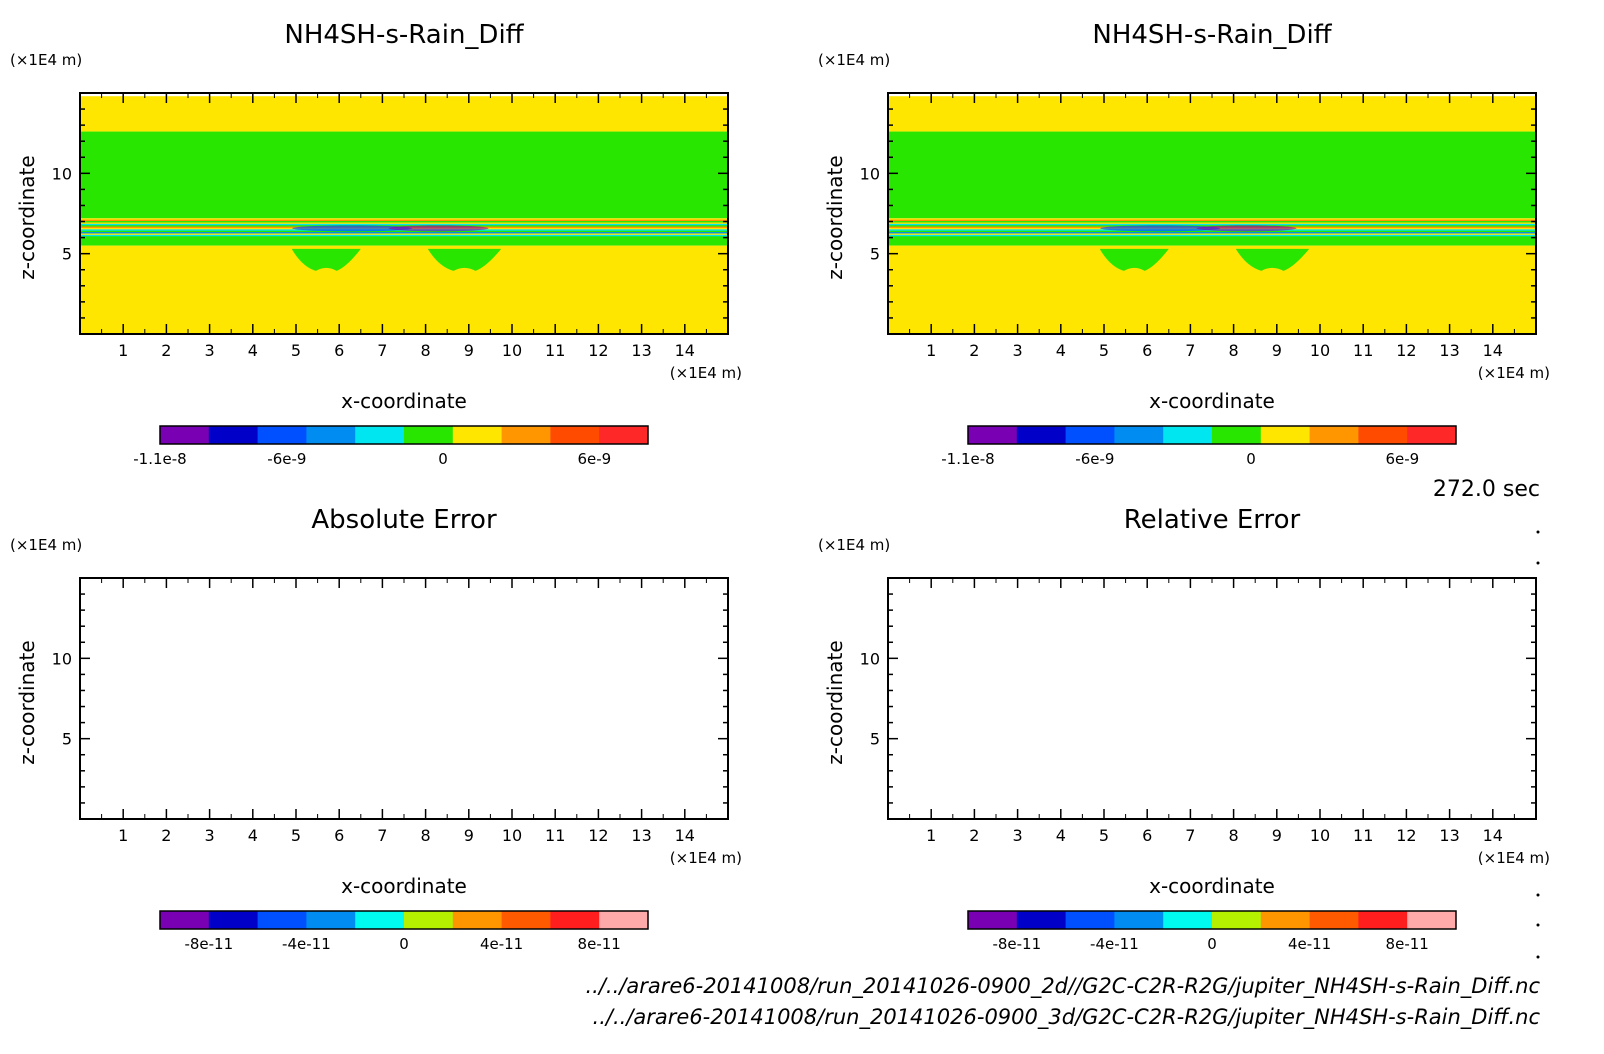  I want to click on x-tick-label: 2, so click(974, 835).